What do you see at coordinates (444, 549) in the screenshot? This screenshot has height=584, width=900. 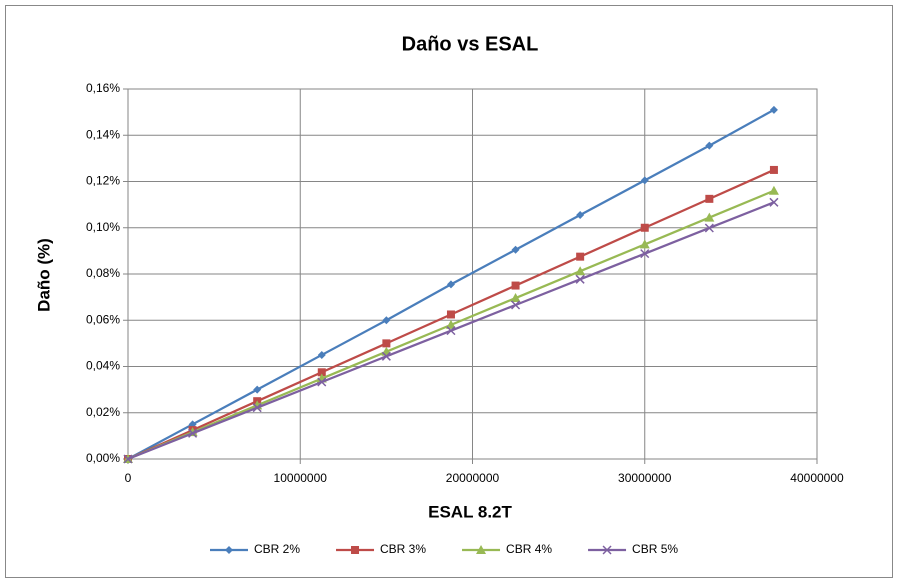 I see `legend: CBR 2% CBR 3% CBR 4% CBR 5%` at bounding box center [444, 549].